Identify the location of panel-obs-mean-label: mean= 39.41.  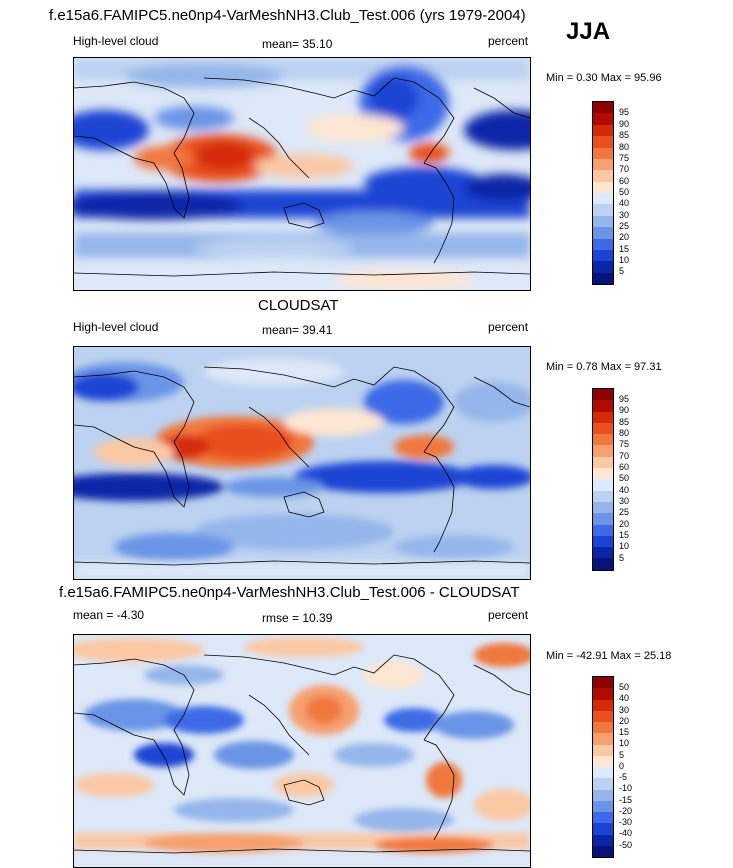
(297, 330).